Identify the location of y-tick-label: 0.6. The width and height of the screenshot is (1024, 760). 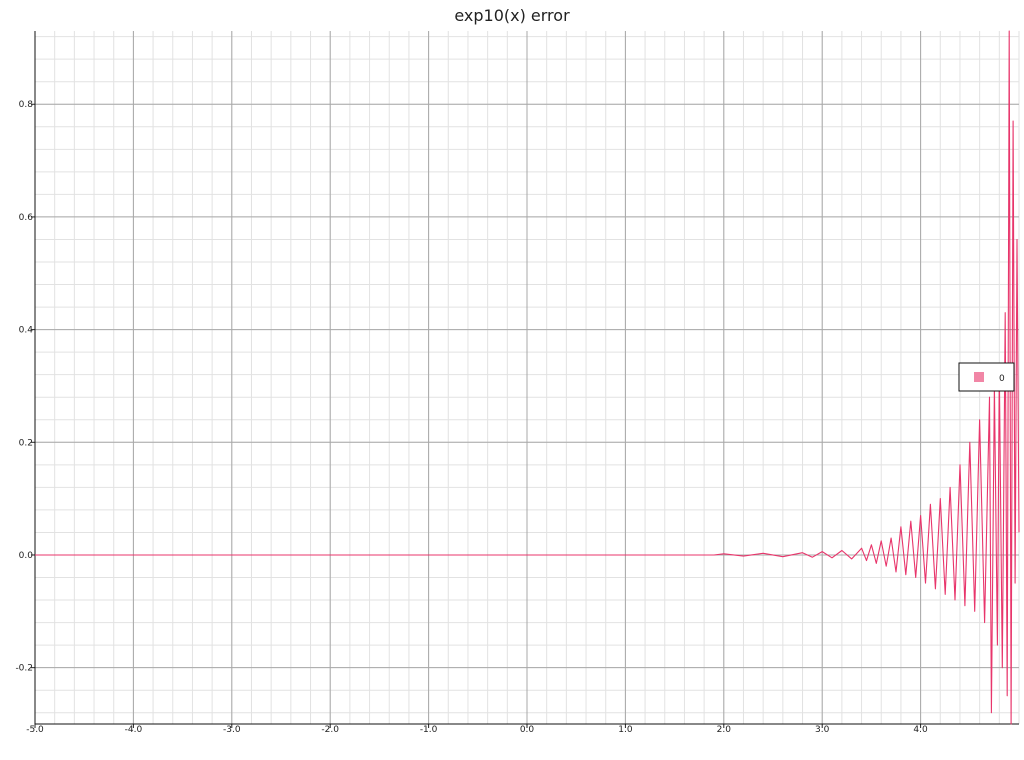
(26, 218).